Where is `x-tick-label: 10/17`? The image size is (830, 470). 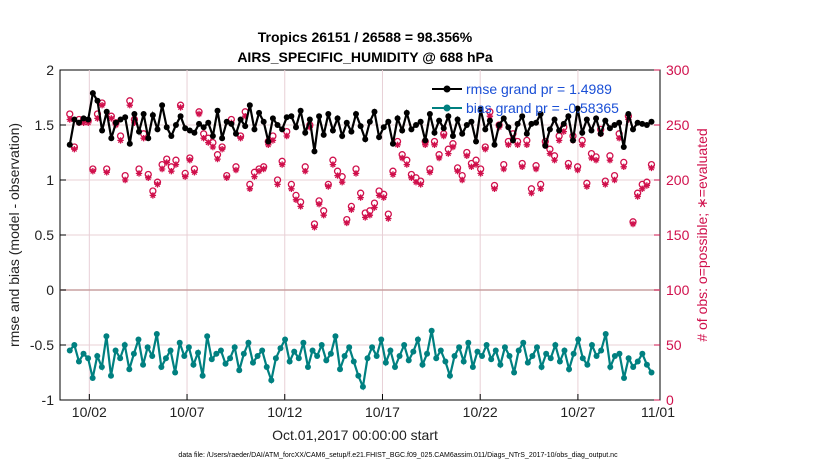
x-tick-label: 10/17 is located at coordinates (382, 412).